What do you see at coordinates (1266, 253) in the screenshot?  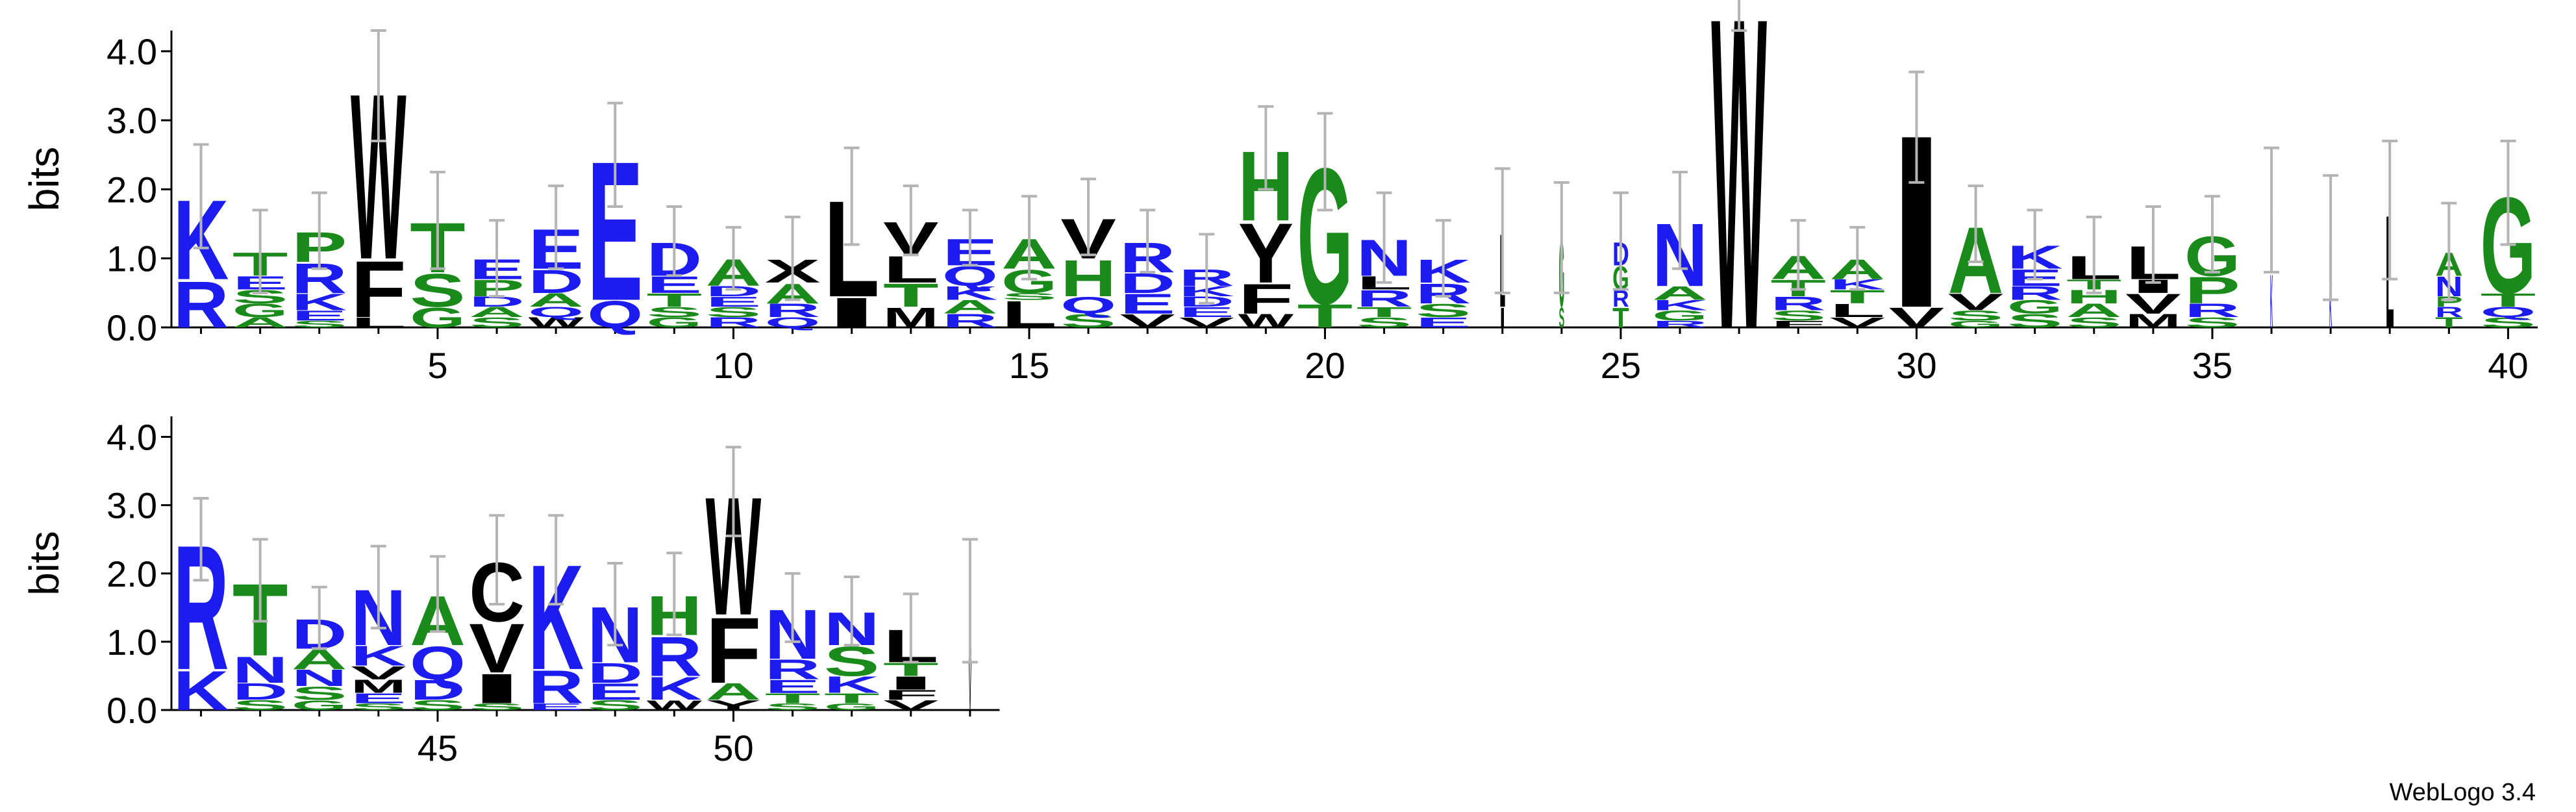 I see `logo-letter: Y` at bounding box center [1266, 253].